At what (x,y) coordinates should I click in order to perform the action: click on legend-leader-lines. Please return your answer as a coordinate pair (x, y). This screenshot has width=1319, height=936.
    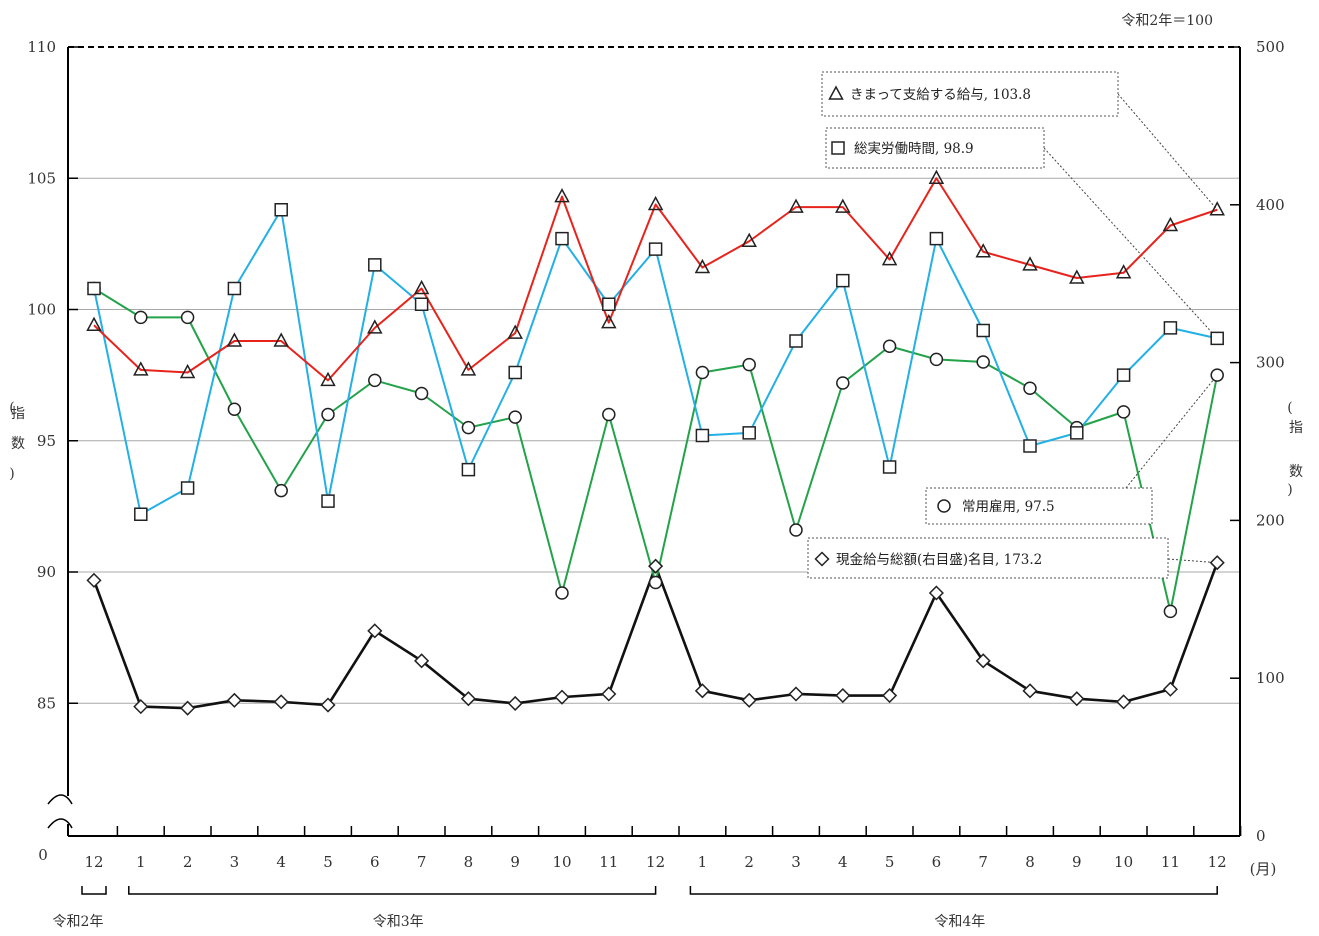
    Looking at the image, I should click on (1130, 328).